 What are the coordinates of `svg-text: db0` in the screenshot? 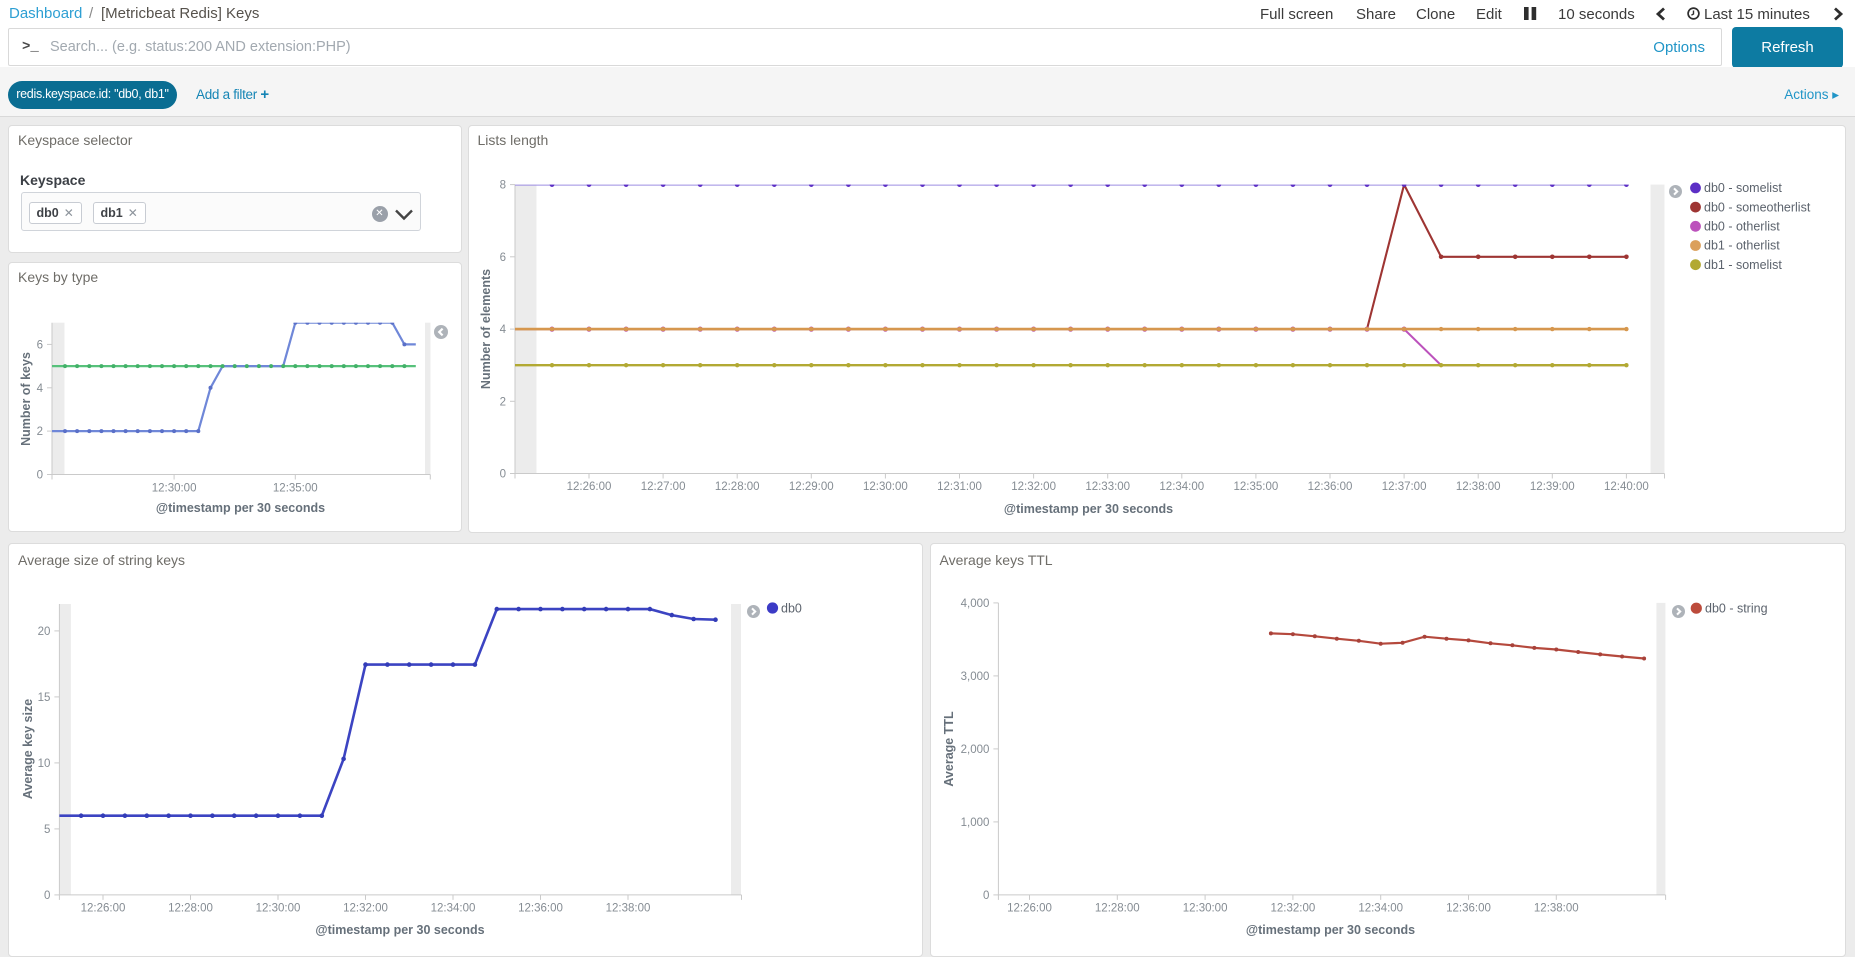 It's located at (791, 608).